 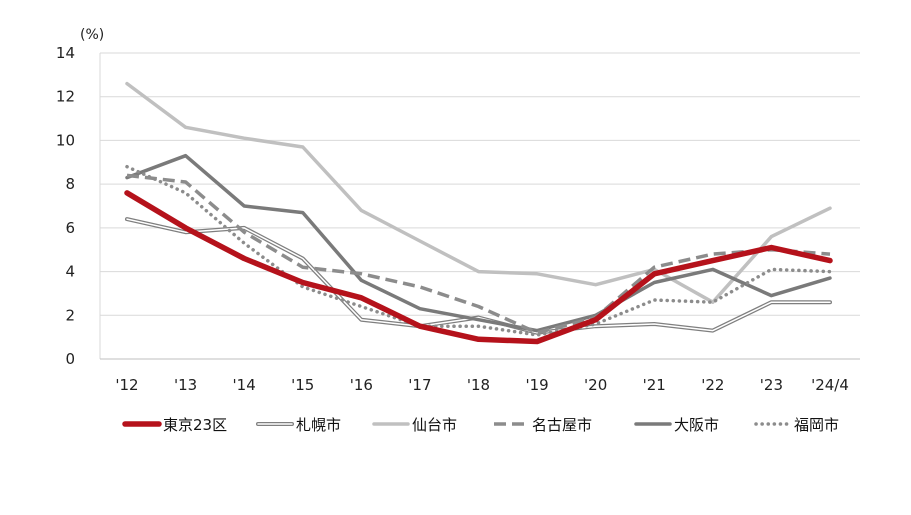 I want to click on legend-item: 福岡市, so click(x=796, y=425).